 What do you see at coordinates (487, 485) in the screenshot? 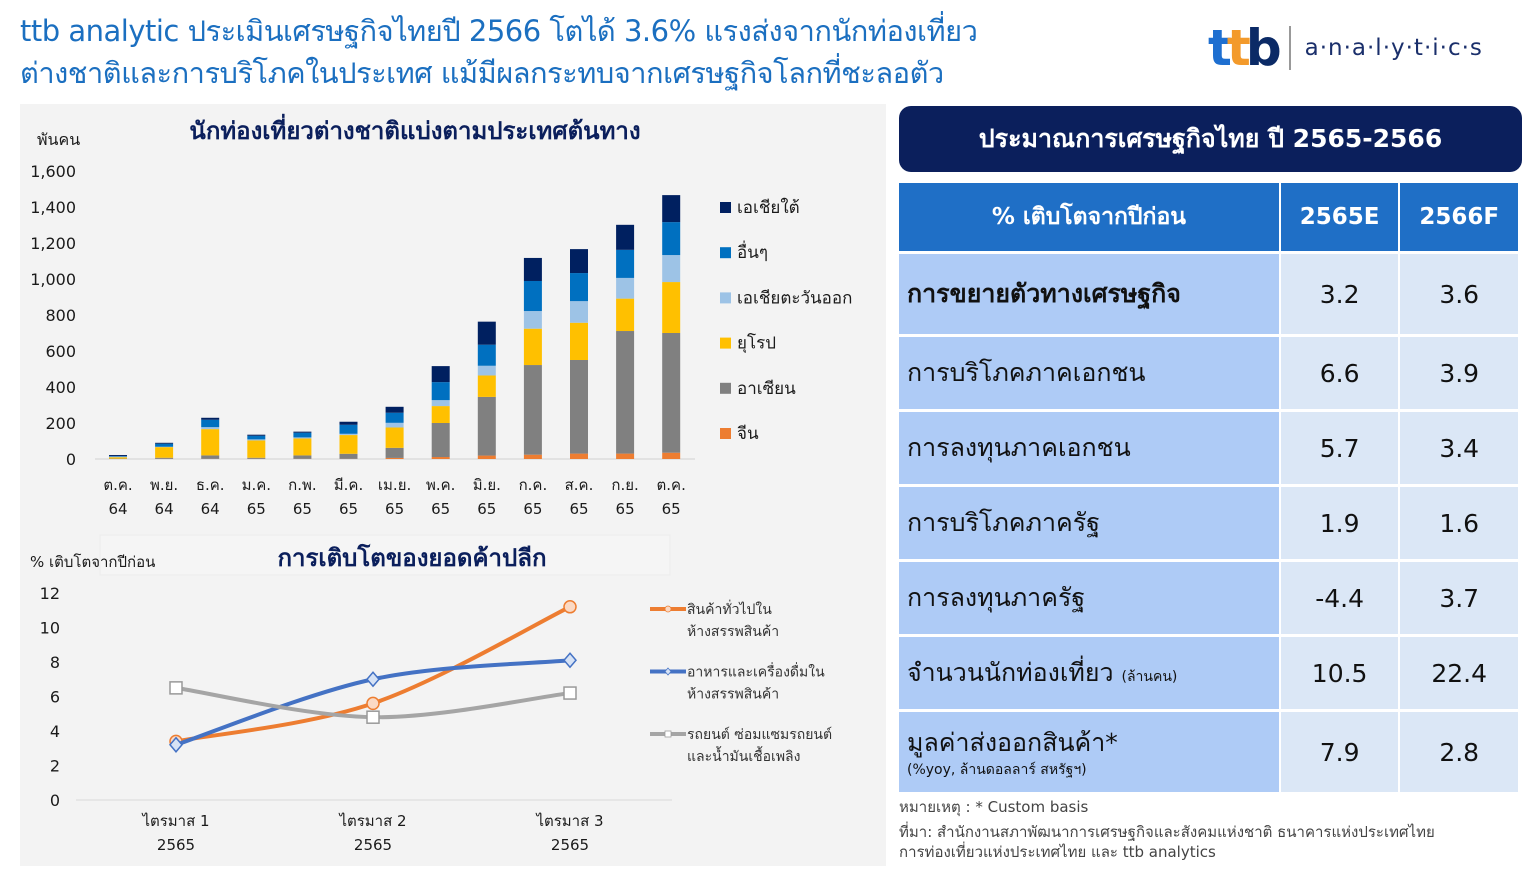
I see `x-tick-label: มิ.ย.` at bounding box center [487, 485].